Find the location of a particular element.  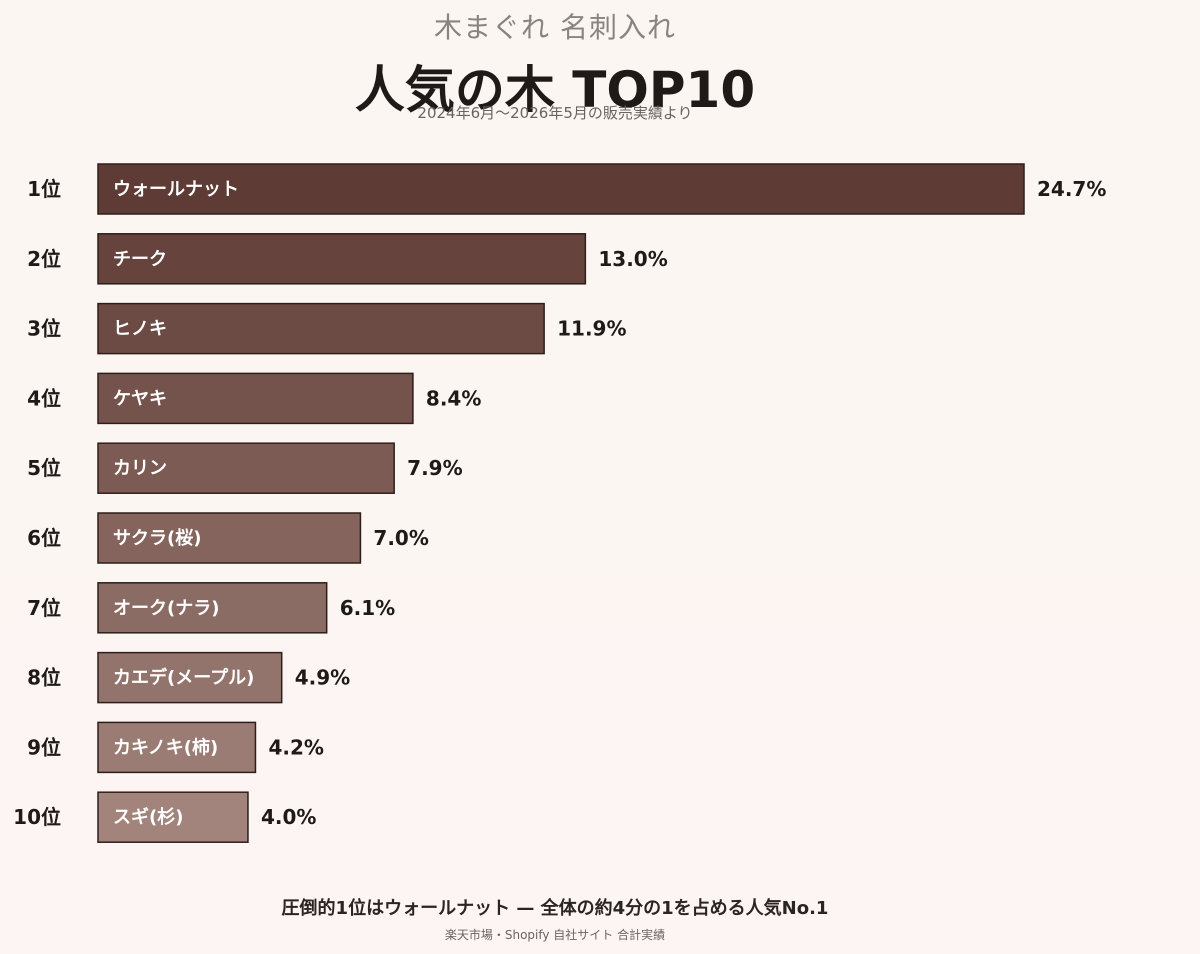

rank-label: 2位 is located at coordinates (44, 259).